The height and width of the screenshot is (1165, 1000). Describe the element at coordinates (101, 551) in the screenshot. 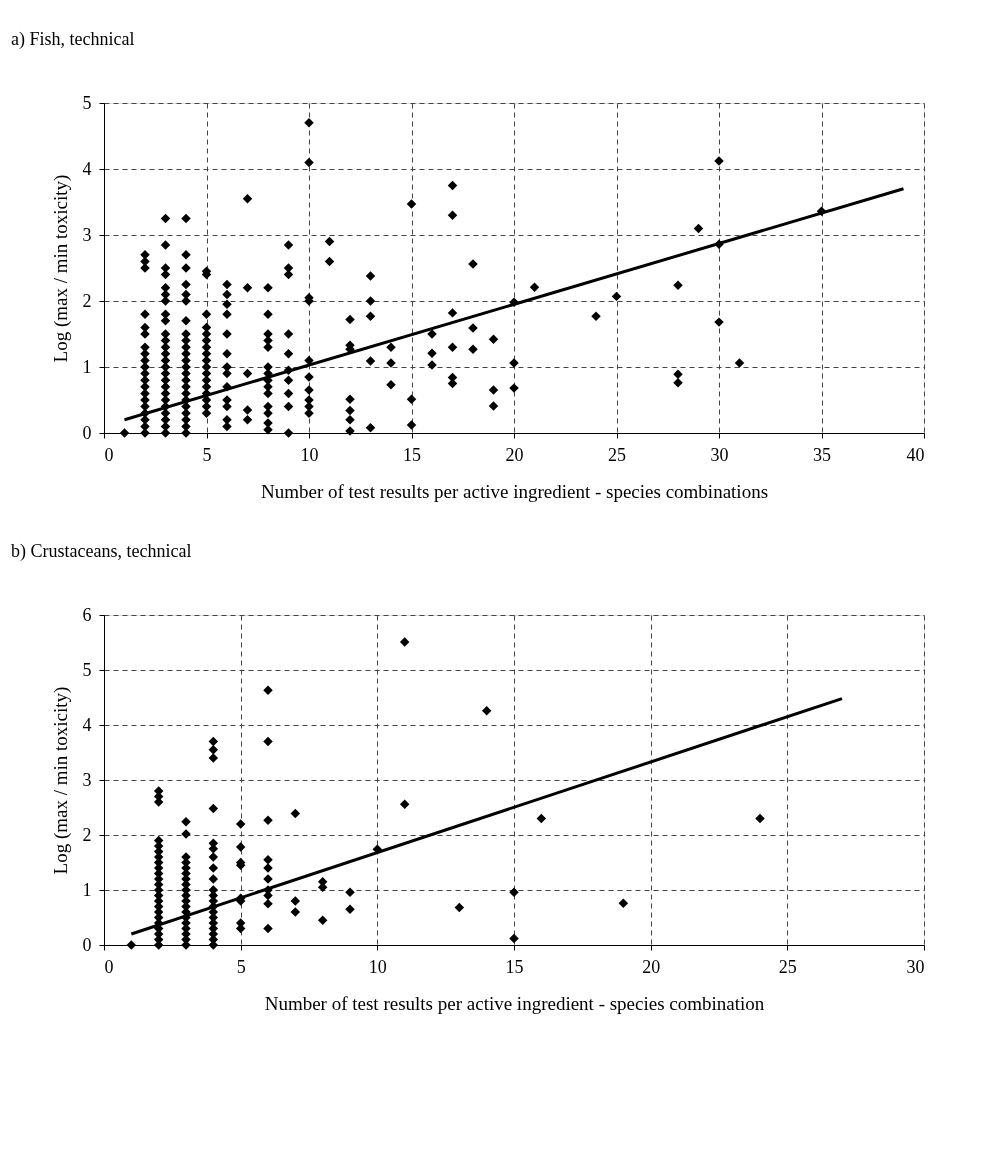

I see `chart-title: b) Crustaceans, technical` at that location.